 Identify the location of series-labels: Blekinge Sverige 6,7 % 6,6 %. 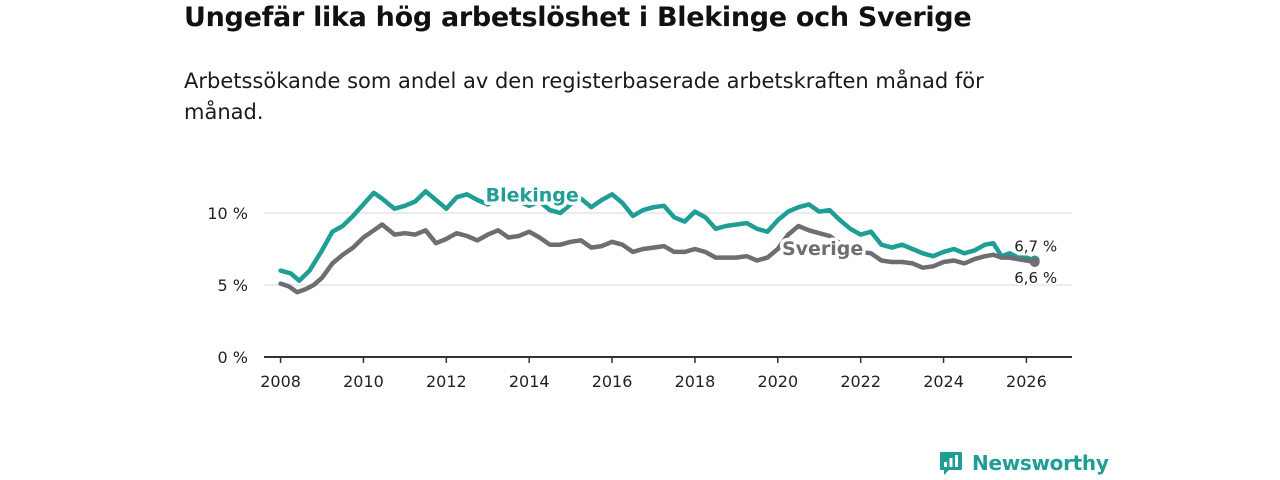
(770, 235).